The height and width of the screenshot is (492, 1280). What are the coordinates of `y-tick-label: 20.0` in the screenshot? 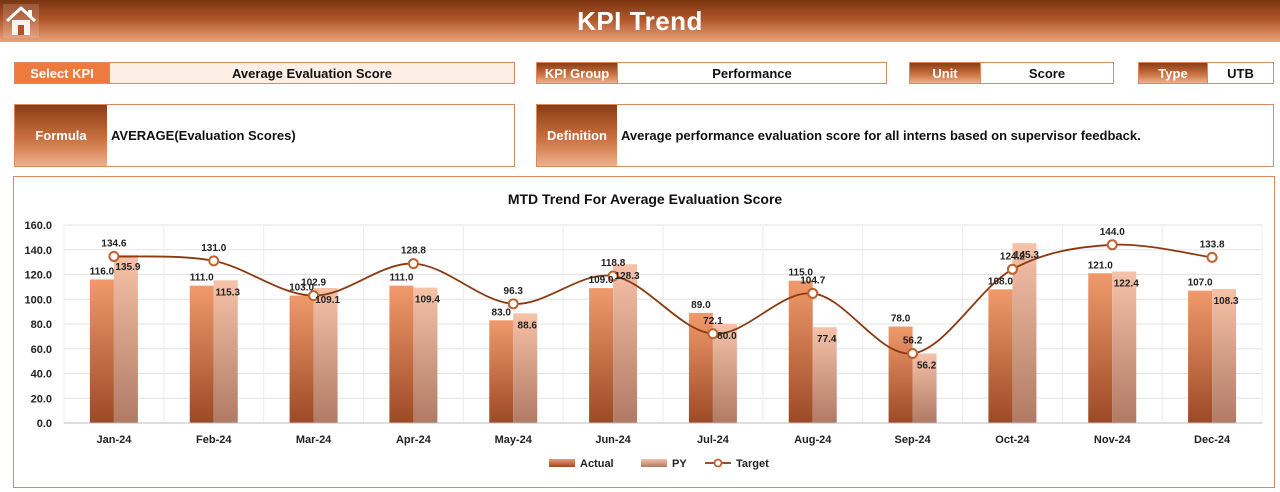 It's located at (41, 399).